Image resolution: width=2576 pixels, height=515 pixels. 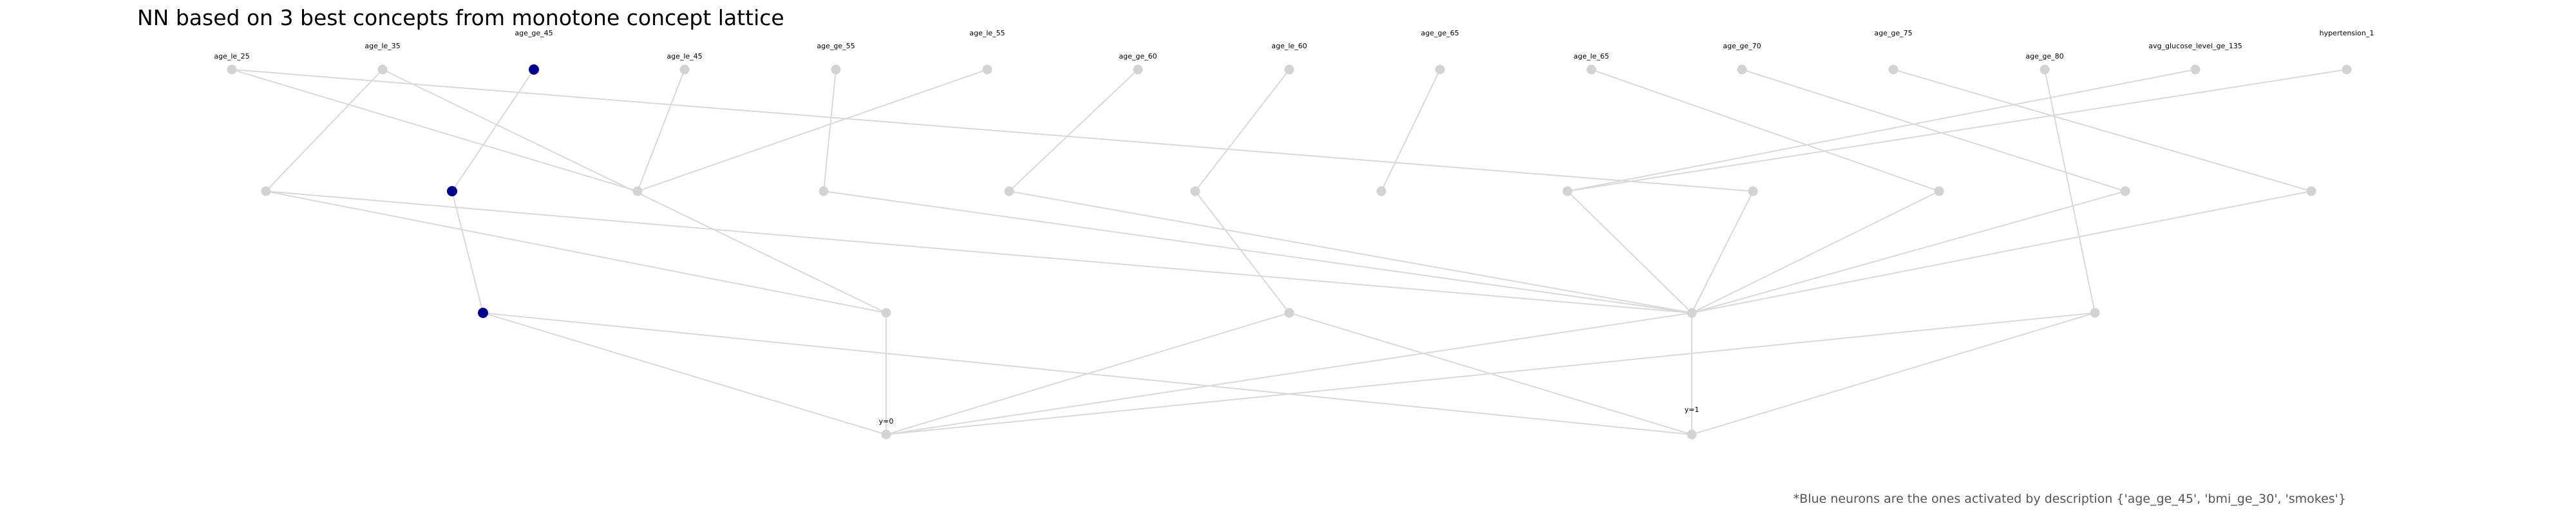 I want to click on neuron-label-i14: hypertension_1, so click(x=2347, y=33).